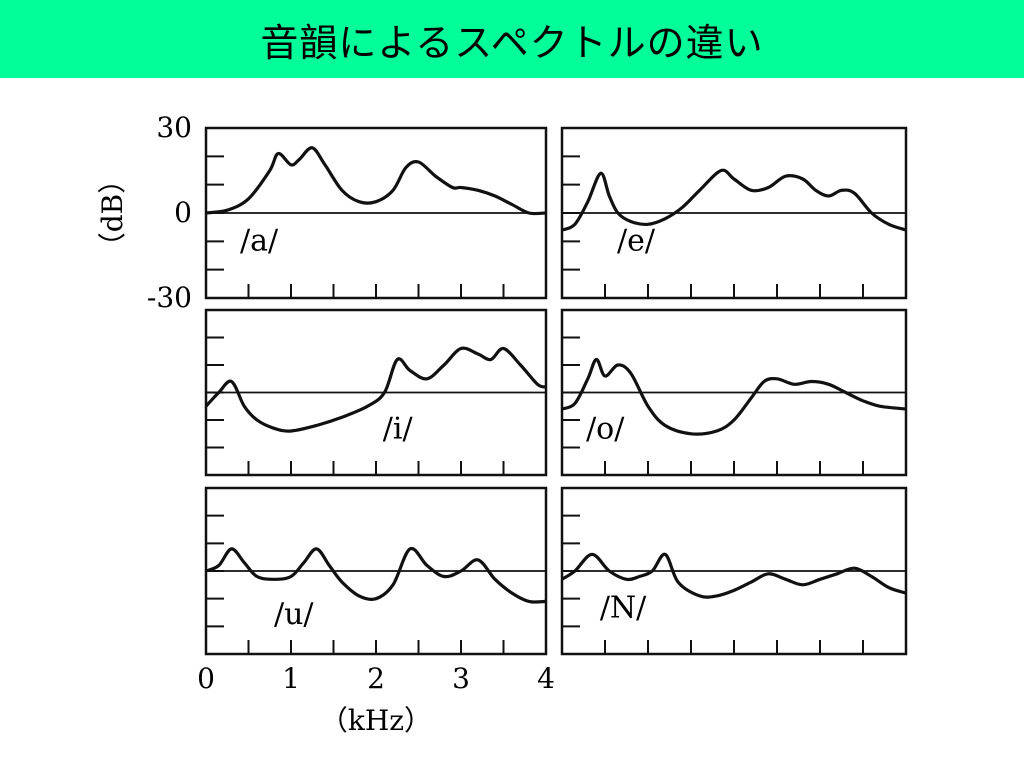 The image size is (1024, 772). Describe the element at coordinates (376, 720) in the screenshot. I see `x-axis-label: （kHz）` at that location.